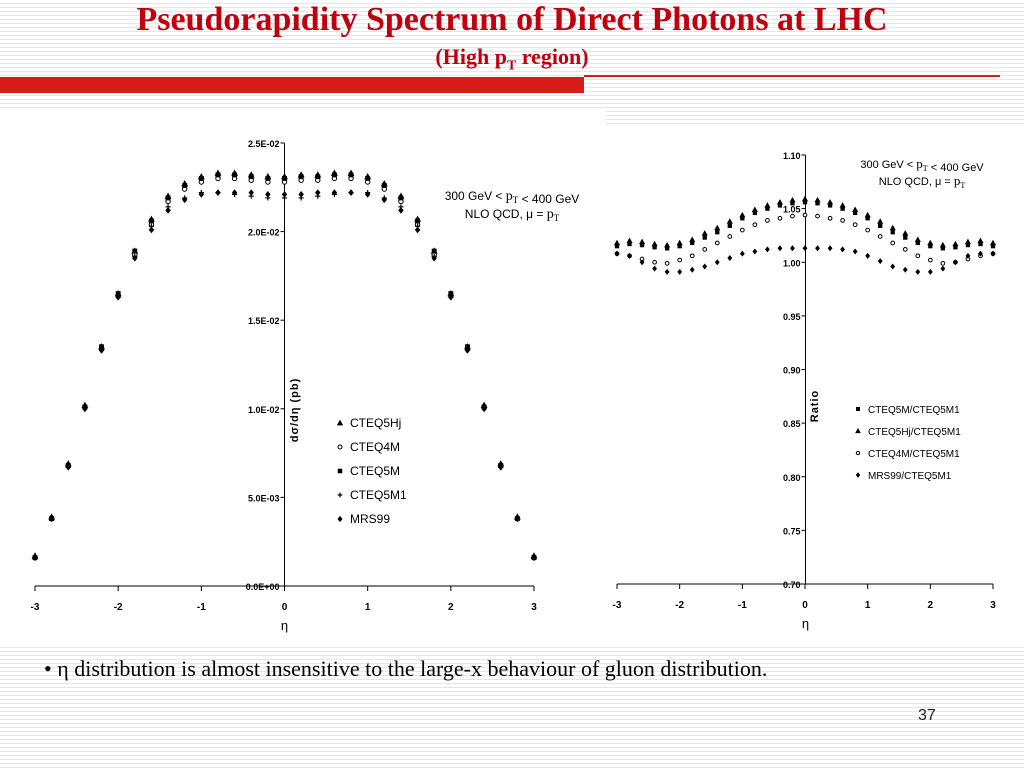 The image size is (1024, 768). Describe the element at coordinates (742, 605) in the screenshot. I see `chart1-x-tick-label: -1` at that location.